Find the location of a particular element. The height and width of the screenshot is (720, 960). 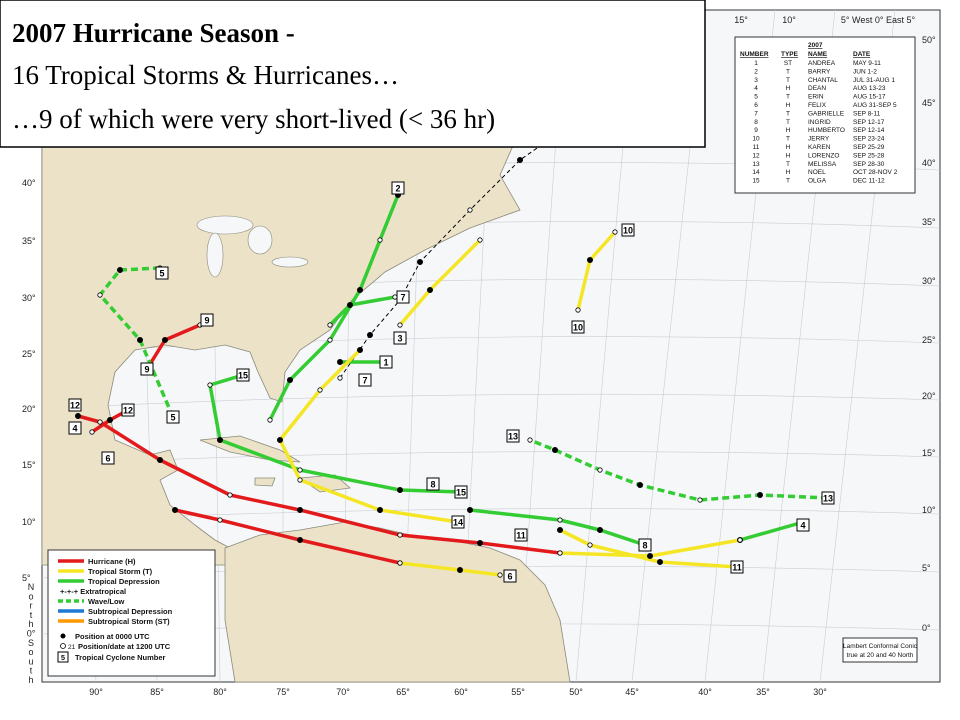

hemisphere-label: t is located at coordinates (31, 671).